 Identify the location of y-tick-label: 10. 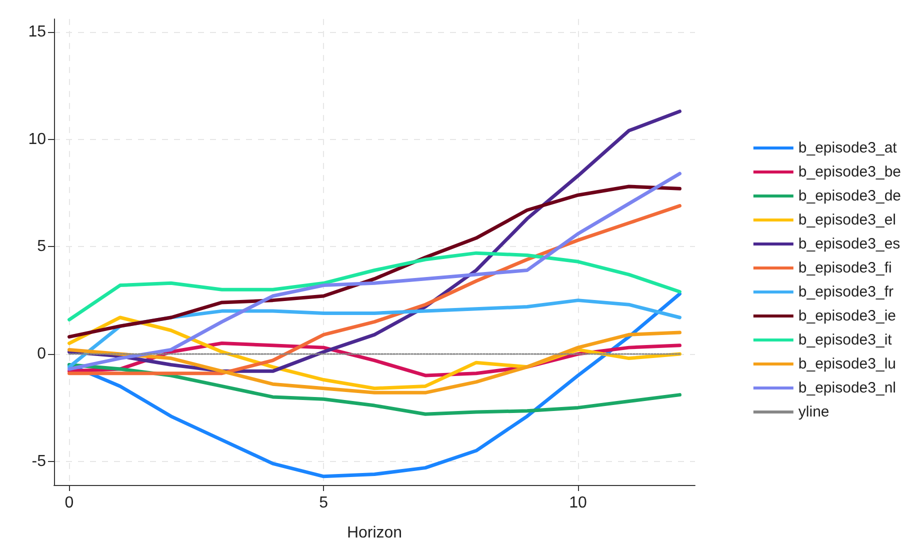
(37, 139).